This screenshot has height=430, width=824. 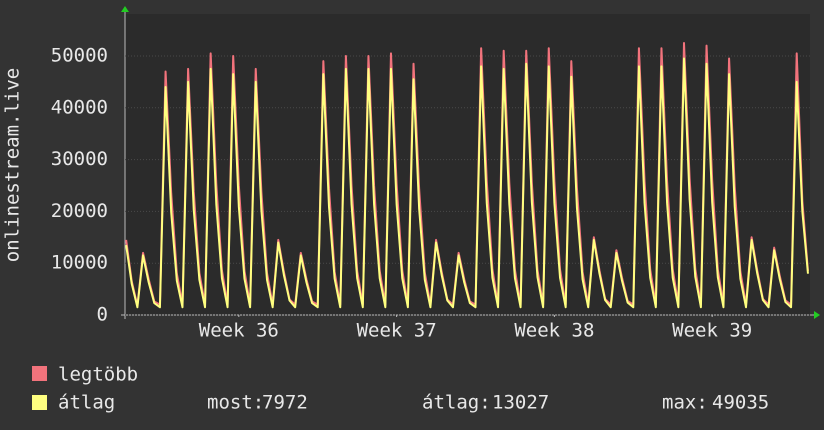 What do you see at coordinates (740, 403) in the screenshot?
I see `stat-value: 49035` at bounding box center [740, 403].